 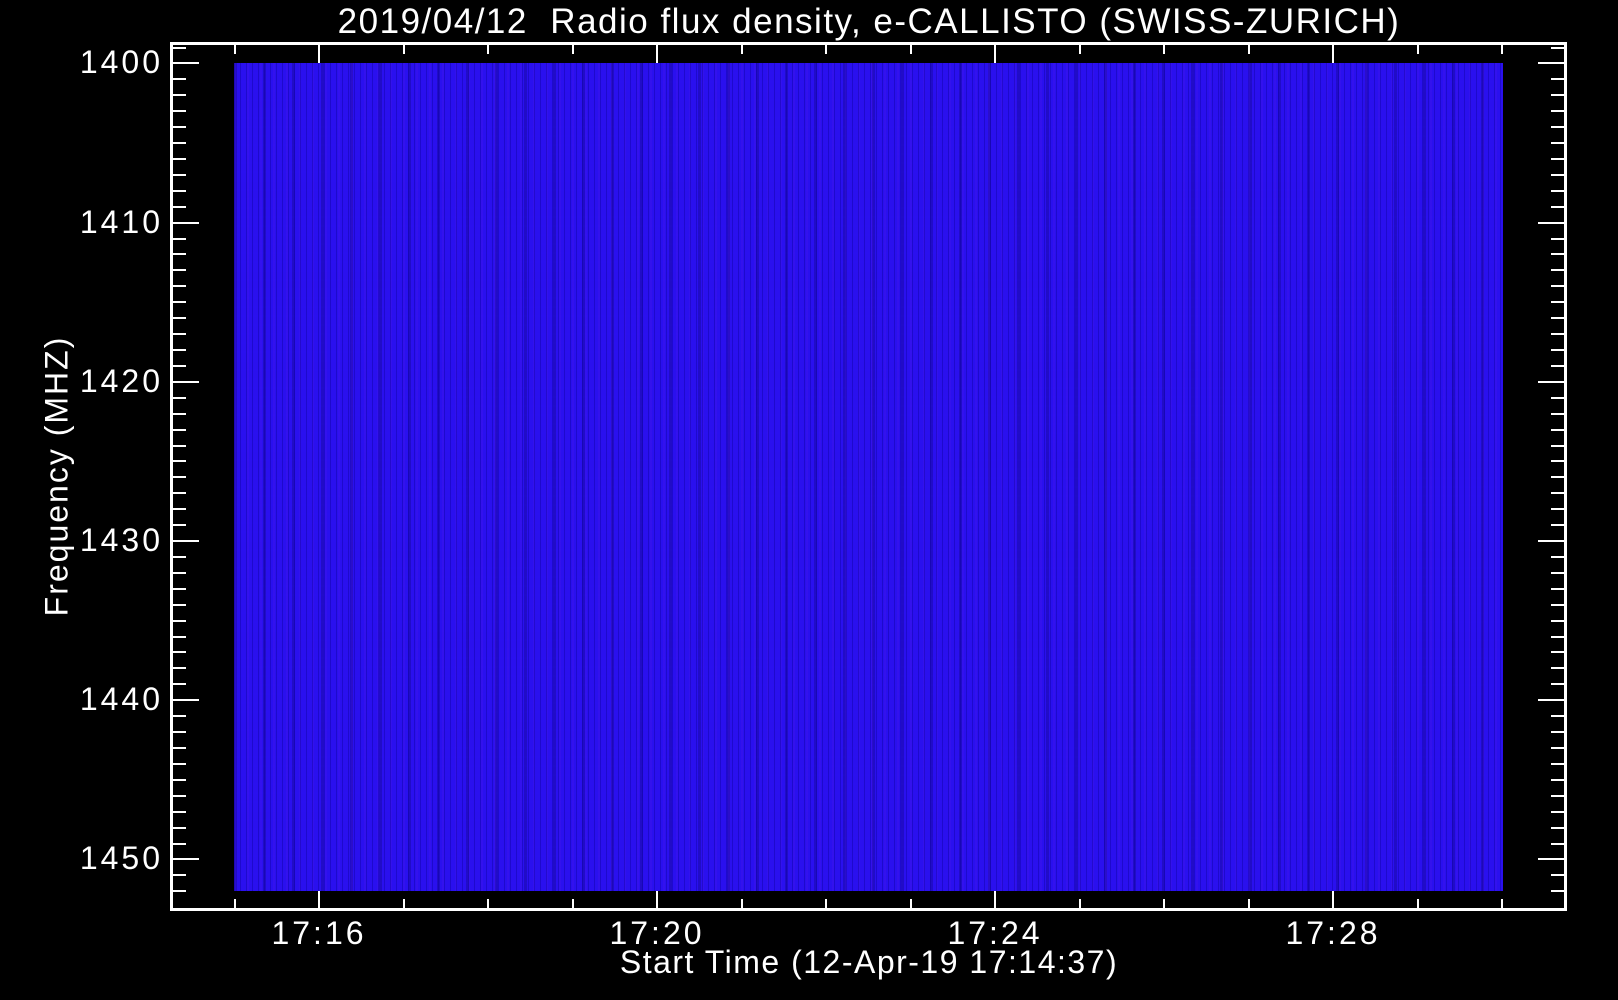 I want to click on x-axis-label: Start Time (12-Apr-19 17:14:37), so click(x=869, y=962).